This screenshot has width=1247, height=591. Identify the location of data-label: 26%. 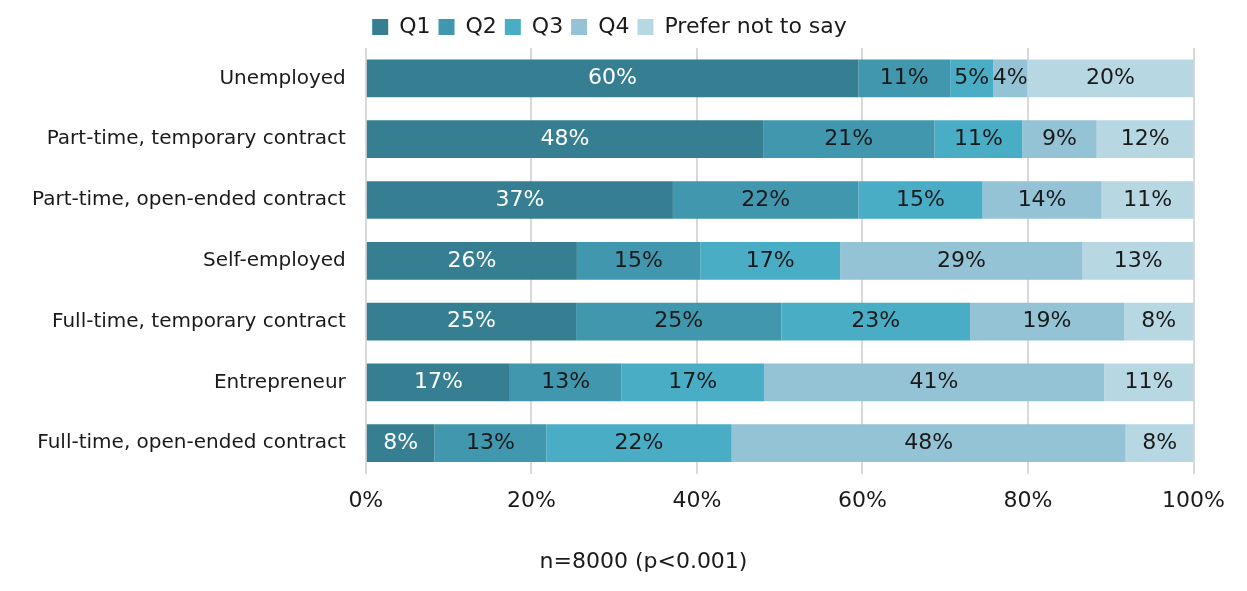
(472, 259).